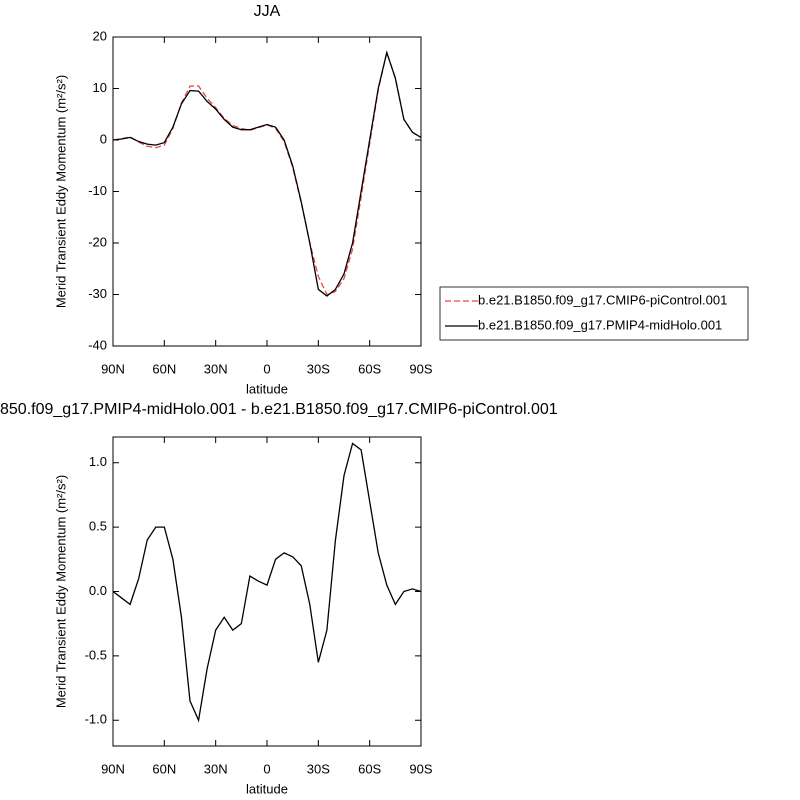  I want to click on y-tick-label: -10, so click(97, 190).